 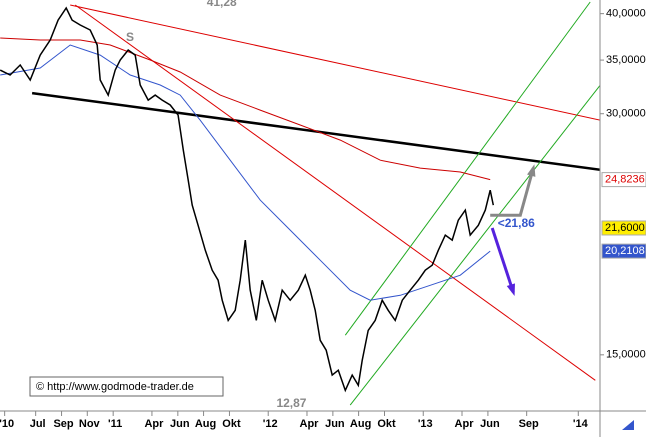 What do you see at coordinates (222, 4) in the screenshot?
I see `annotation: 41,28` at bounding box center [222, 4].